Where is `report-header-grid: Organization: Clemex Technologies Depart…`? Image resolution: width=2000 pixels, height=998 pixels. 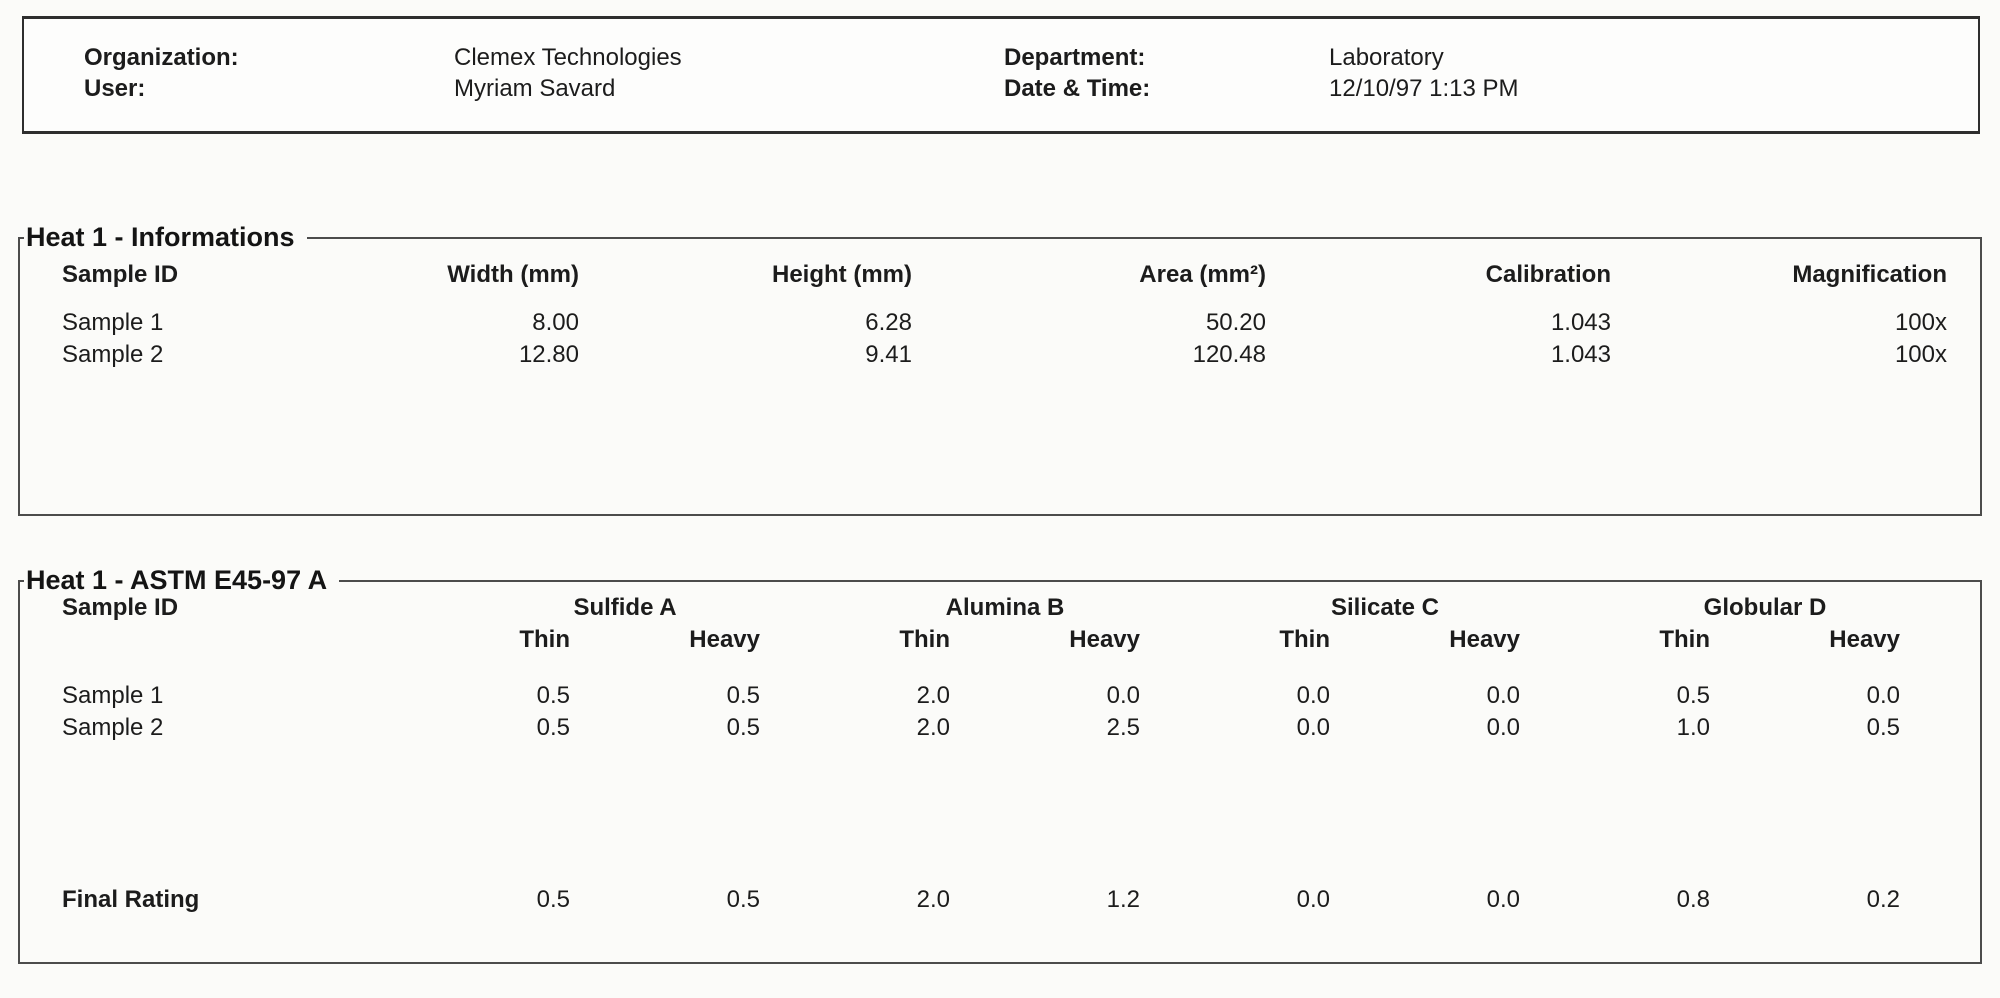
report-header-grid: Organization: Clemex Technologies Depart… is located at coordinates (1001, 61).